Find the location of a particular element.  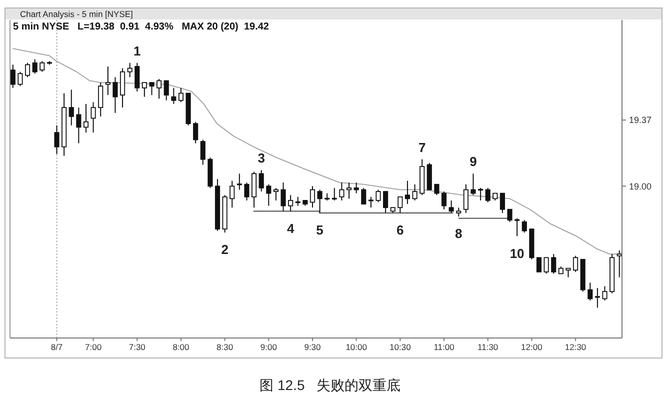

caption: 图 12.5 失败的双重底 is located at coordinates (330, 385).